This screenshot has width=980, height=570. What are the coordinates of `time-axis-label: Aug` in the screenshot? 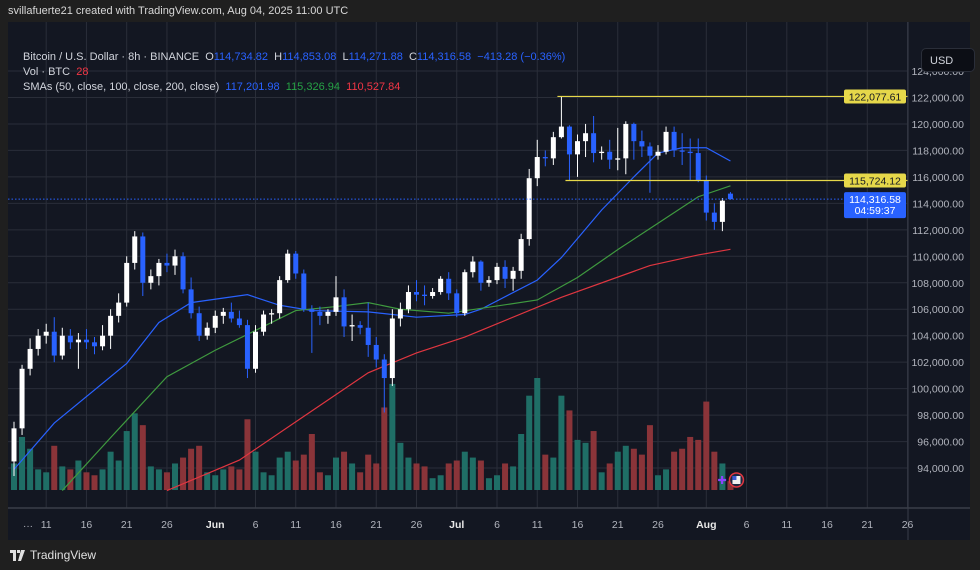 It's located at (706, 525).